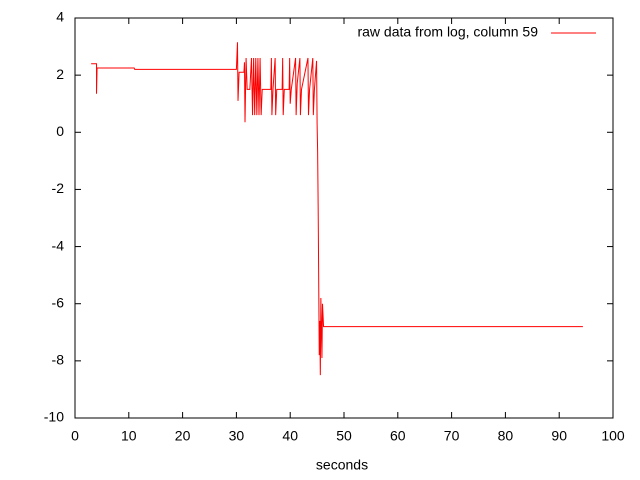  What do you see at coordinates (58, 188) in the screenshot?
I see `y-tick-label: -2` at bounding box center [58, 188].